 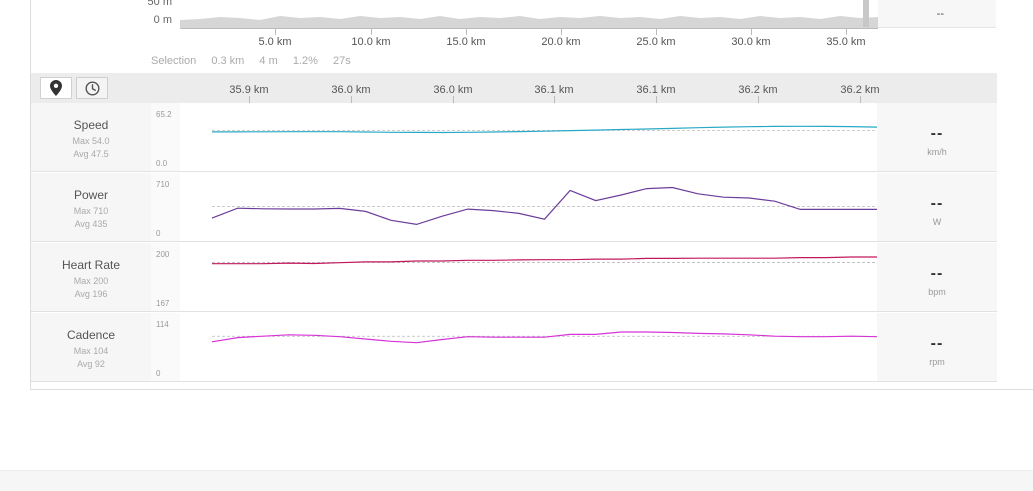 What do you see at coordinates (528, 347) in the screenshot?
I see `cadence-chart` at bounding box center [528, 347].